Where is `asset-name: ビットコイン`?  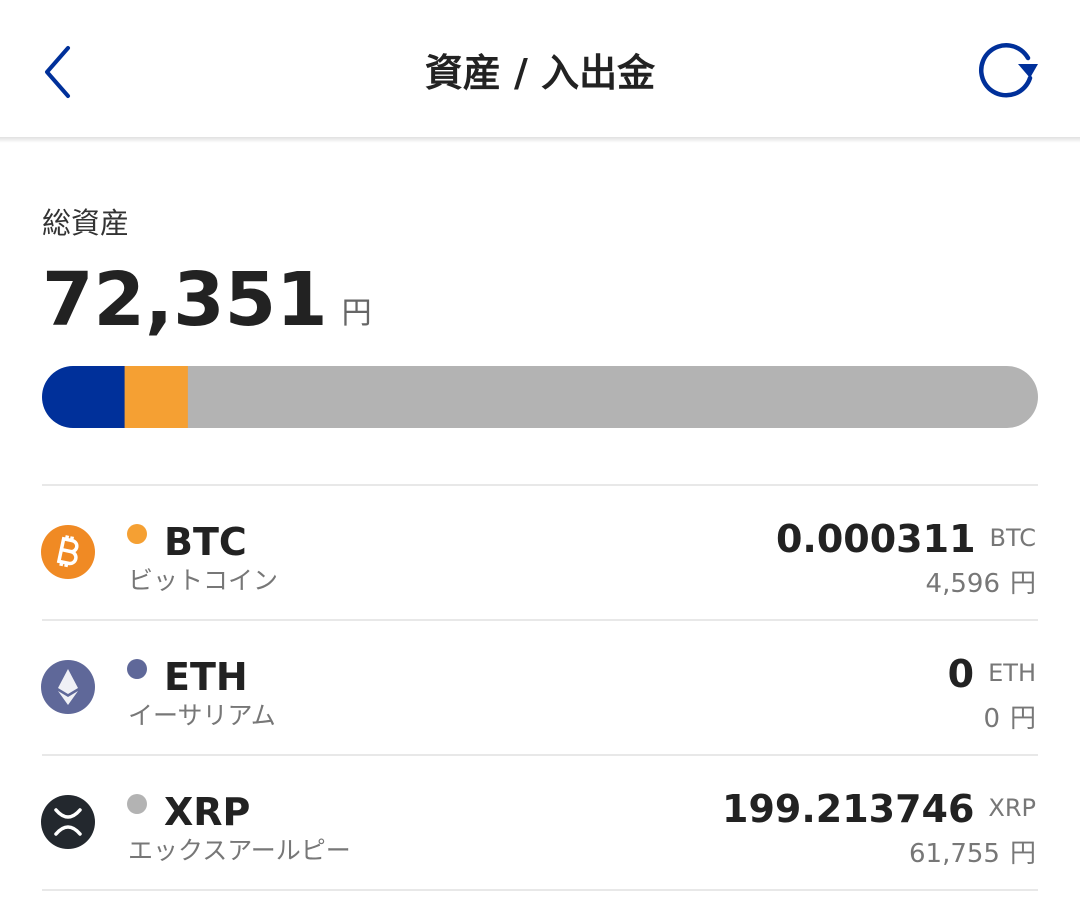 asset-name: ビットコイン is located at coordinates (203, 580).